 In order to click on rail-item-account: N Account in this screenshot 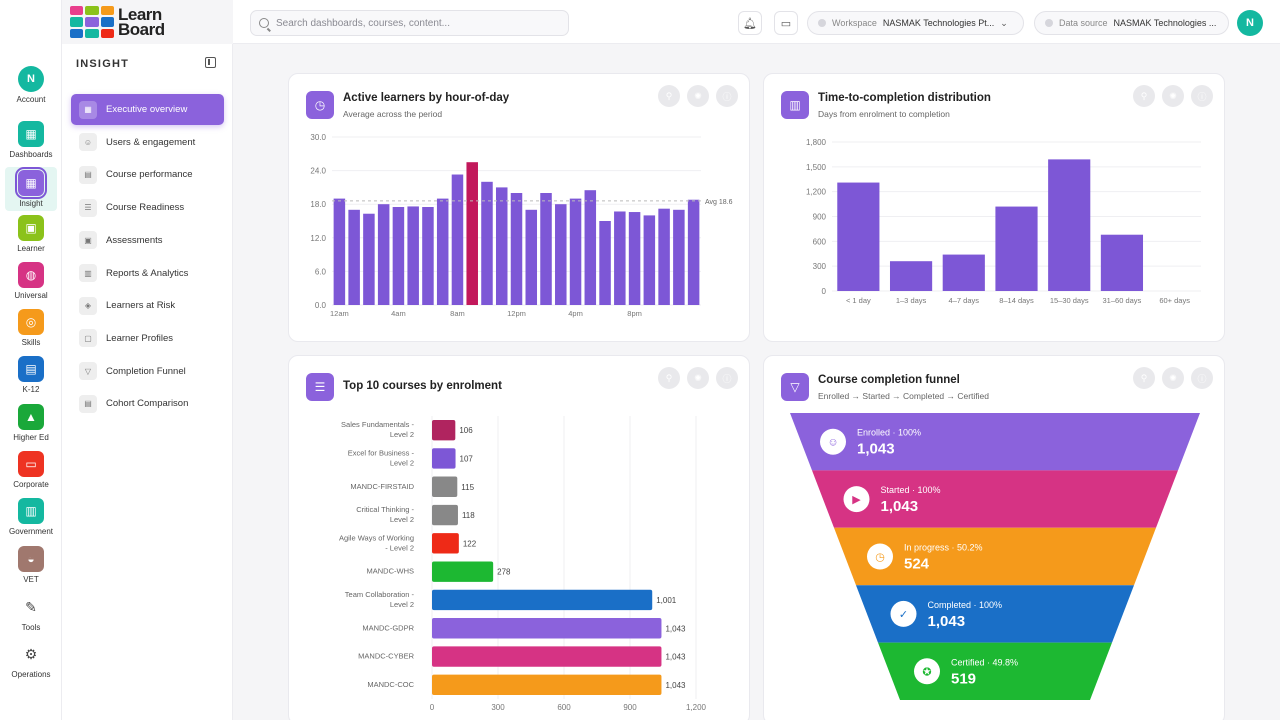, I will do `click(31, 85)`.